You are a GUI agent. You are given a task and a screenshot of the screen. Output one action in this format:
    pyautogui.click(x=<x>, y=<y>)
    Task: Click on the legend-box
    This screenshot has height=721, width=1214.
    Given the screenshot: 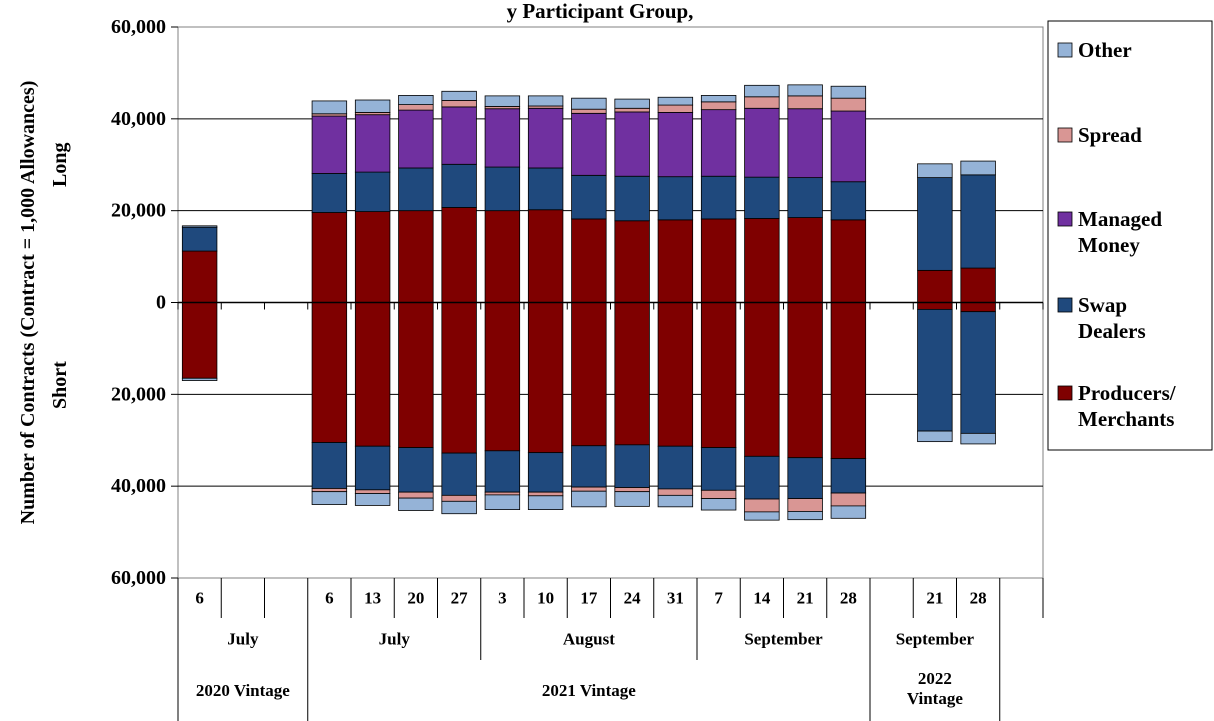 What is the action you would take?
    pyautogui.click(x=1130, y=235)
    